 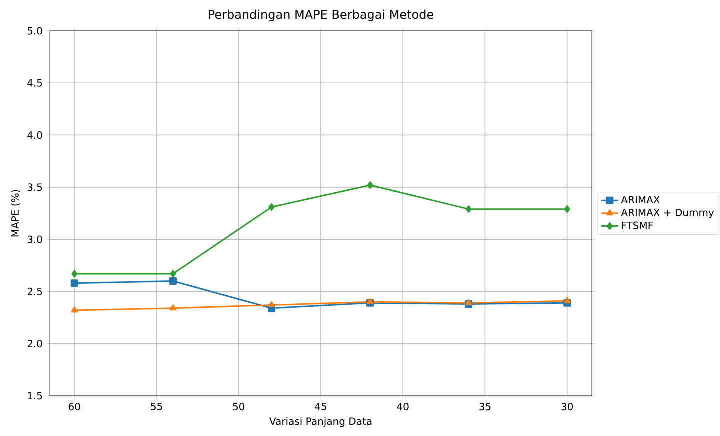 What do you see at coordinates (74, 407) in the screenshot?
I see `x-tick-label: 60` at bounding box center [74, 407].